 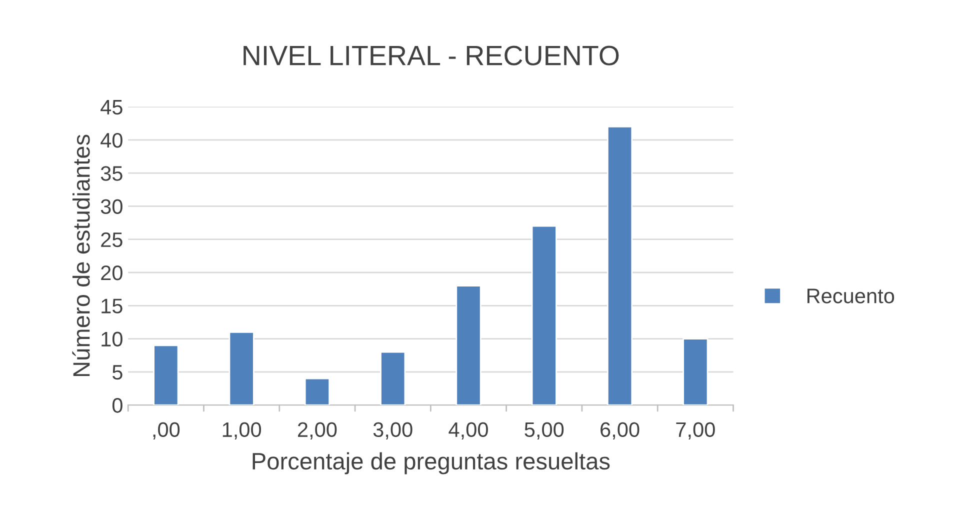 What do you see at coordinates (117, 405) in the screenshot?
I see `y-tick-label: 0` at bounding box center [117, 405].